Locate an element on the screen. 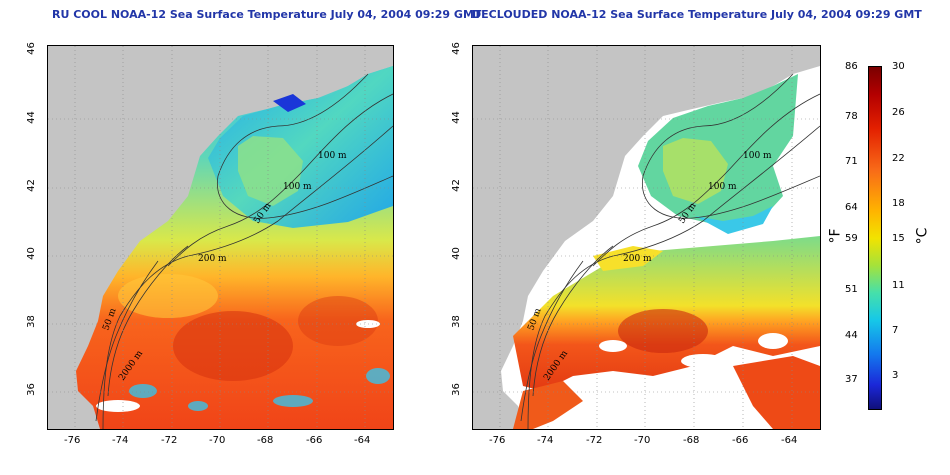  y-tick-left-1: 38 is located at coordinates (31, 321).